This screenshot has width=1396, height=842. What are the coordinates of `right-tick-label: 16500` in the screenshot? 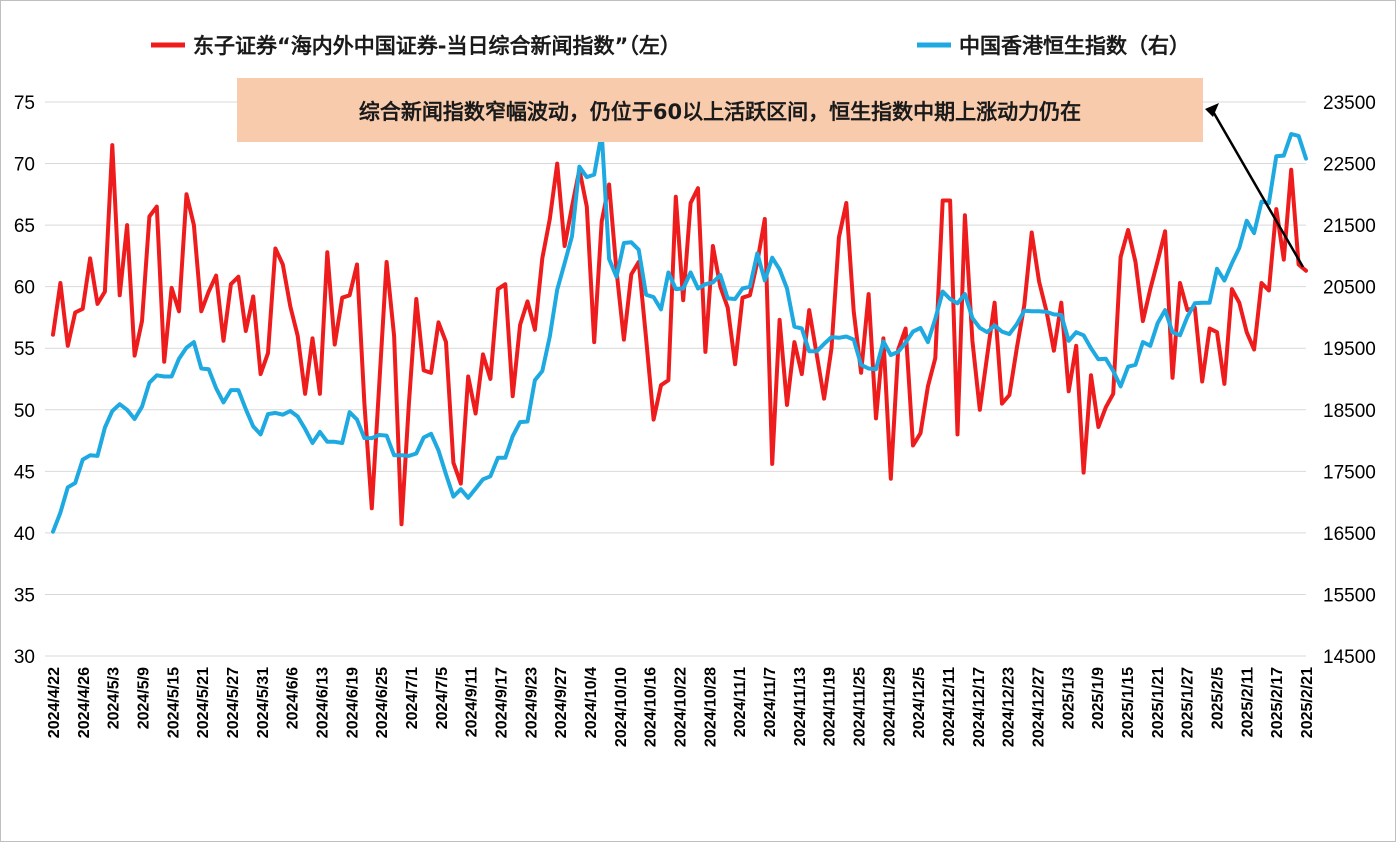 It's located at (1349, 534).